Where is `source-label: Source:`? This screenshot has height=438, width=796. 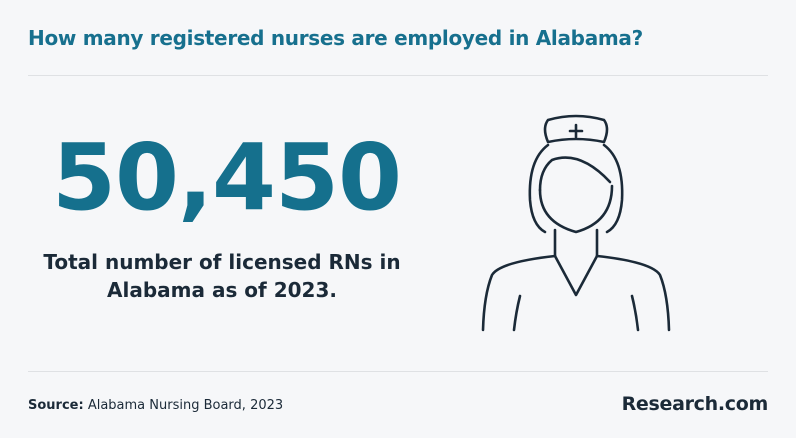 source-label: Source: is located at coordinates (56, 405).